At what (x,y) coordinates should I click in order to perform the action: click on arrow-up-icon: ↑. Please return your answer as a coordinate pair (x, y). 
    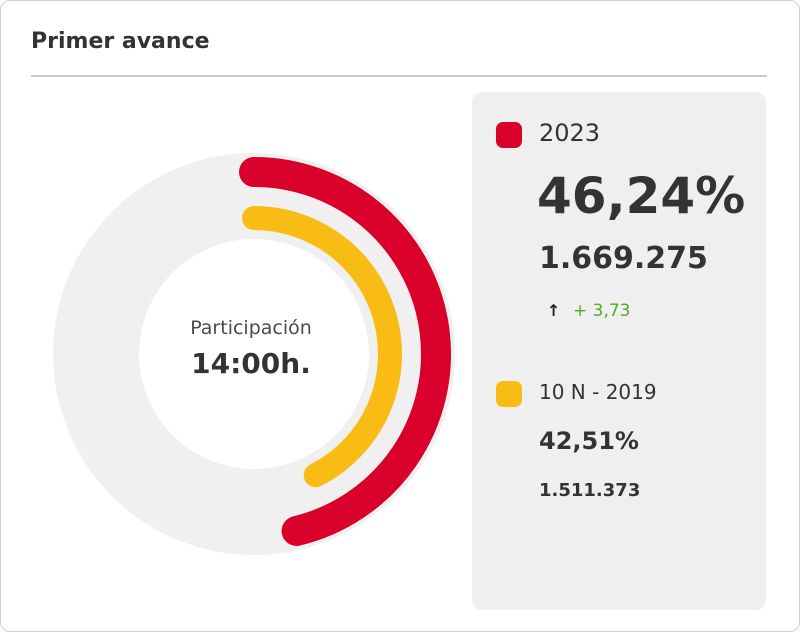
    Looking at the image, I should click on (554, 310).